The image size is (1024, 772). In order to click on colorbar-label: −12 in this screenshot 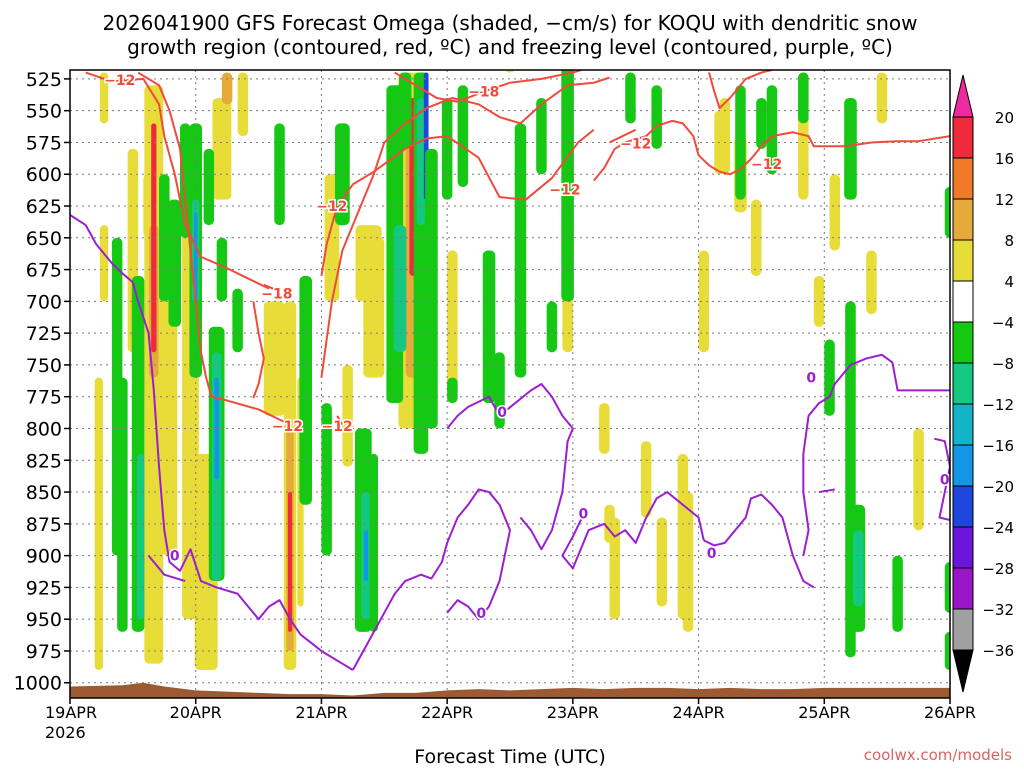, I will do `click(998, 405)`.